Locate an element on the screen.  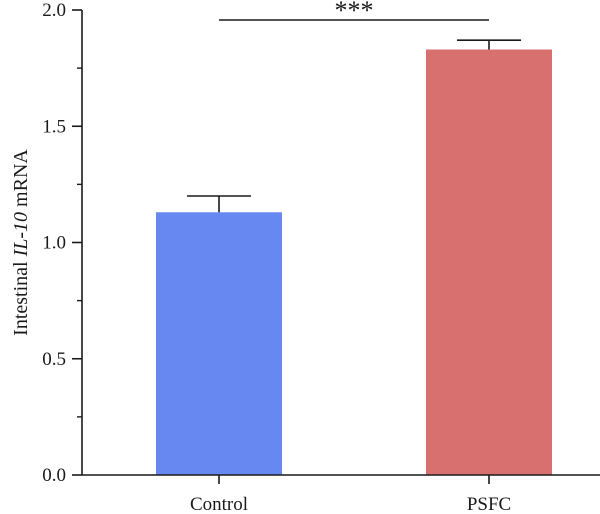
y-axis-title-gene: IL-10 is located at coordinates (21, 234).